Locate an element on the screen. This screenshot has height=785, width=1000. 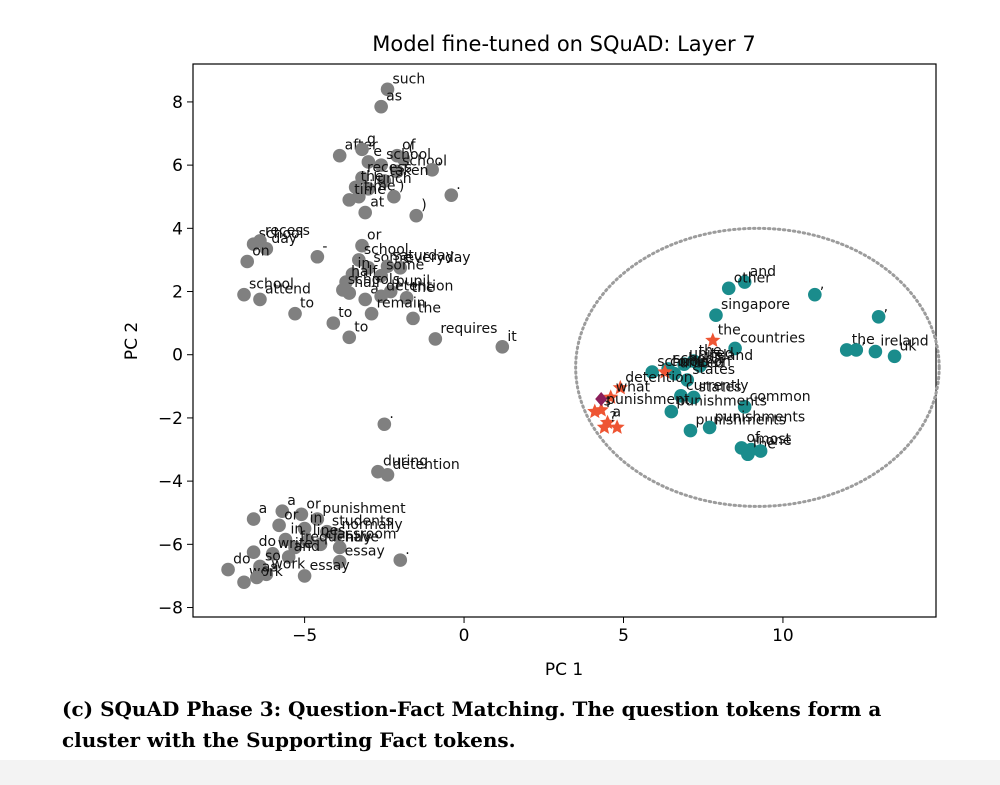
y-tick-label: −6 is located at coordinates (170, 545).